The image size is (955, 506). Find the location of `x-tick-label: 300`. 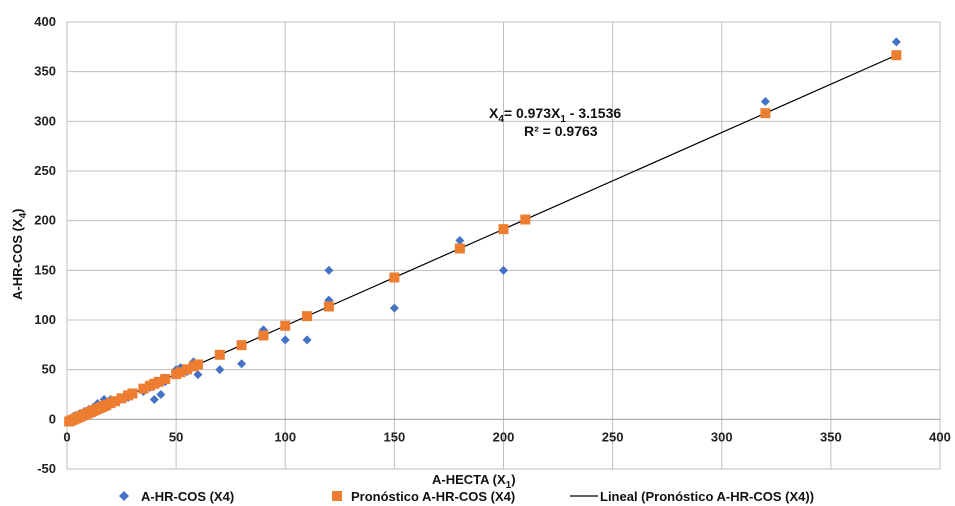

x-tick-label: 300 is located at coordinates (722, 436).